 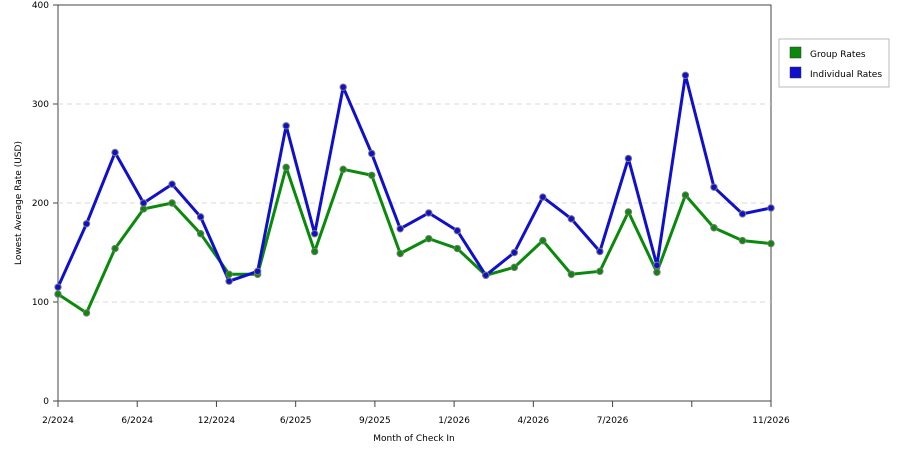 I want to click on y-axis-title: Lowest Average Rate (USD), so click(x=19, y=203).